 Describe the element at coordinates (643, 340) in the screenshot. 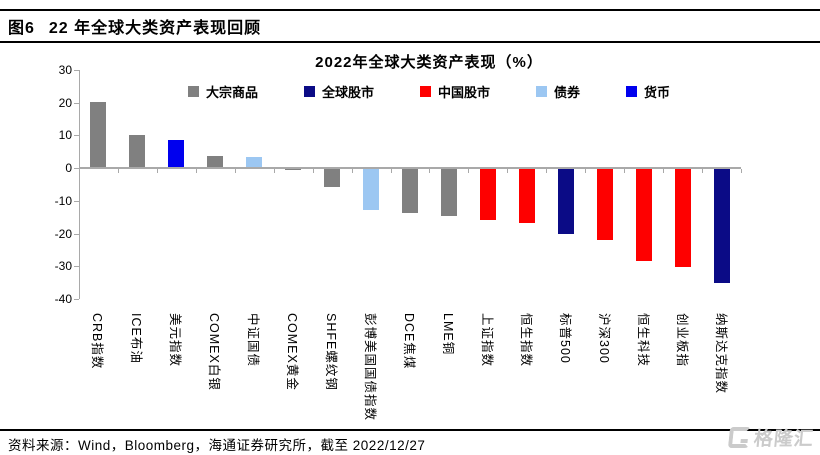

I see `x-axis-label: 恒生科技` at that location.